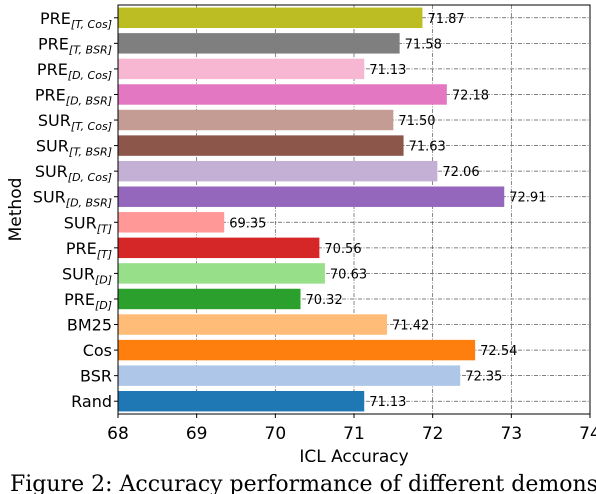 This screenshot has width=596, height=494. Describe the element at coordinates (354, 434) in the screenshot. I see `x-tick-label: 71` at that location.